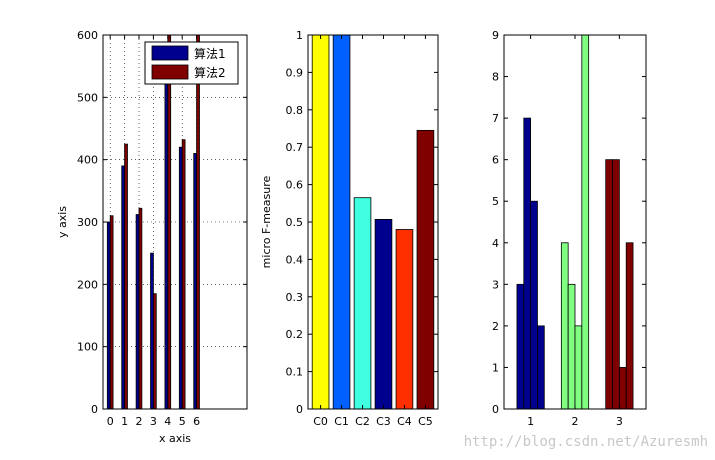  Describe the element at coordinates (495, 35) in the screenshot. I see `y-tick-label: 9` at that location.